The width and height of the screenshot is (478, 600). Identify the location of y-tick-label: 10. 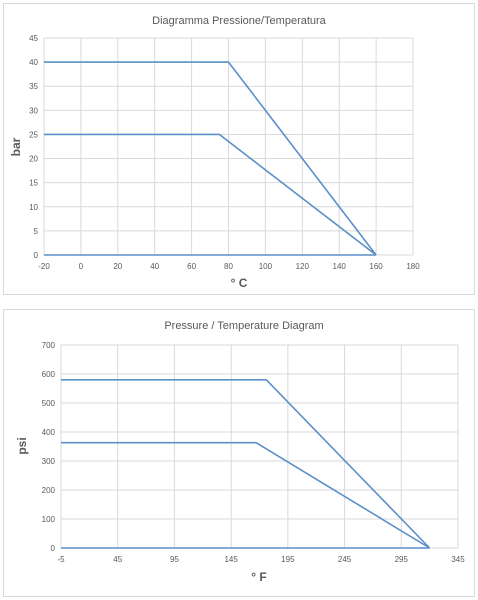
(33, 207).